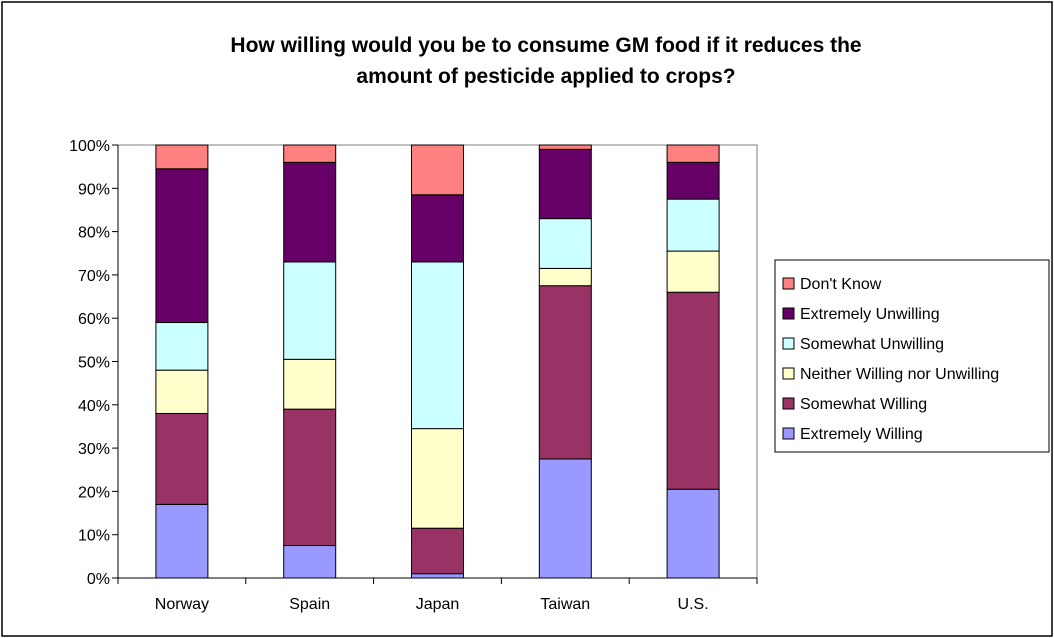 This screenshot has height=638, width=1054. I want to click on y-tick-label: 10%, so click(94, 536).